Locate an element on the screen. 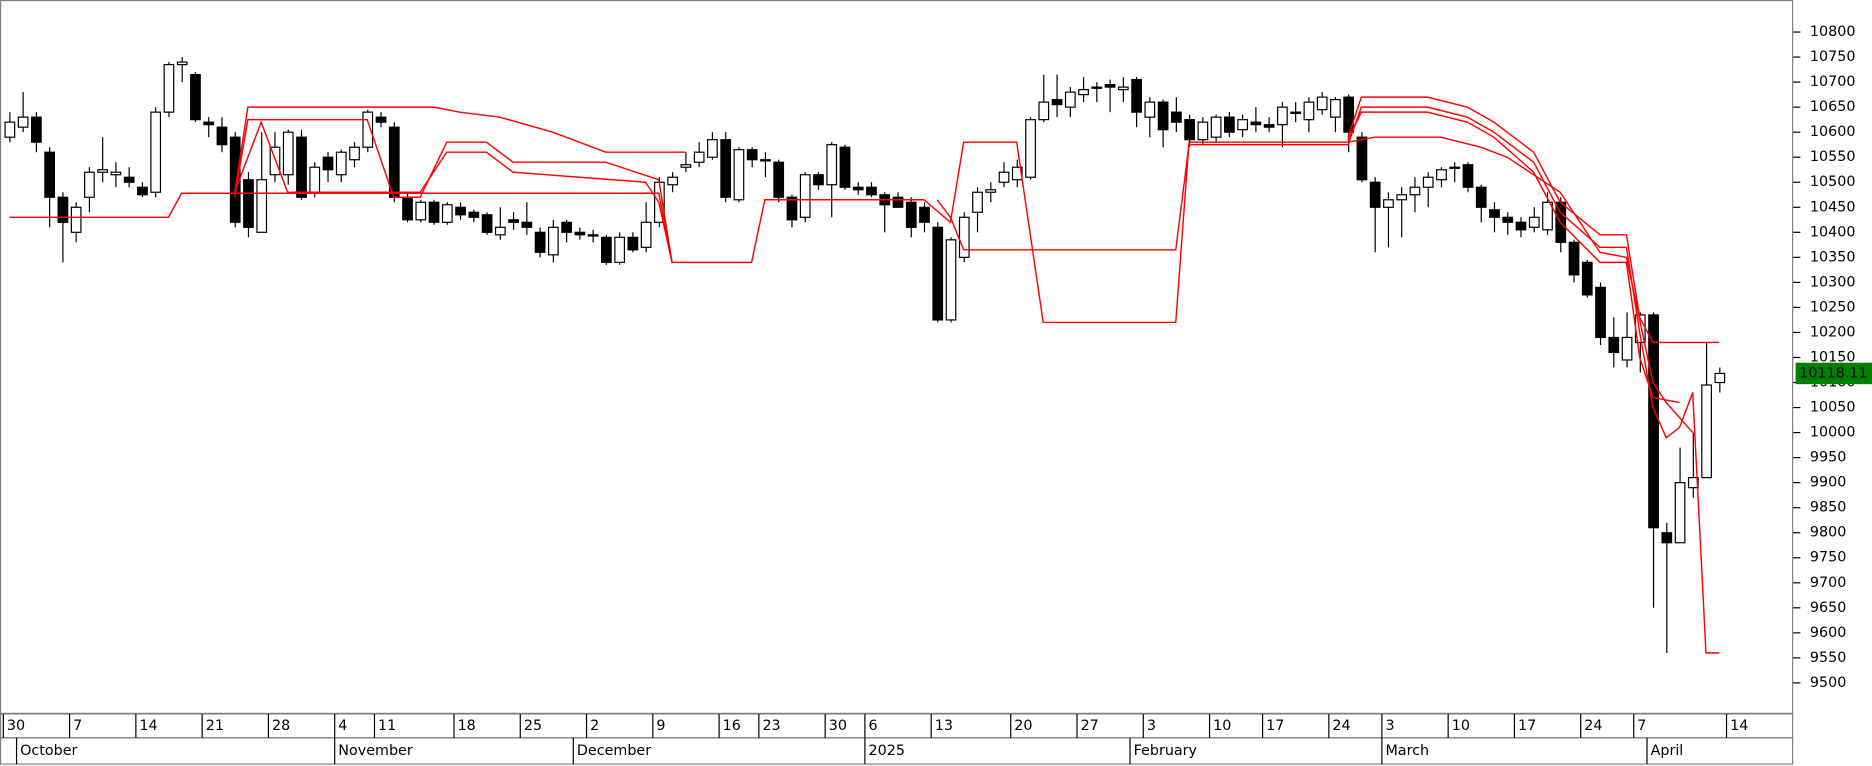 This screenshot has width=1872, height=766. x-tick-label: 11 is located at coordinates (387, 726).